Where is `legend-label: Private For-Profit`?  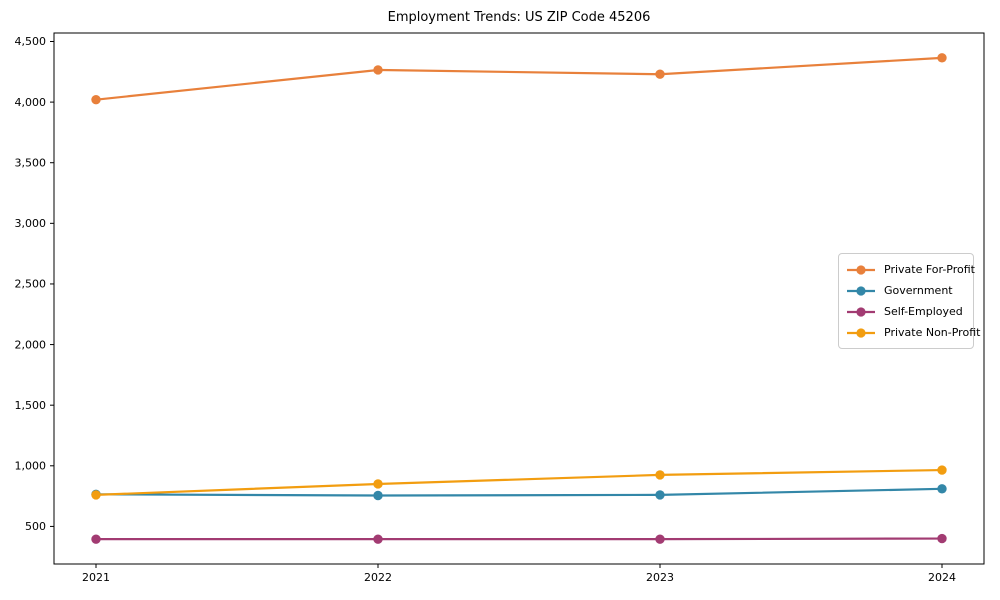
legend-label: Private For-Profit is located at coordinates (929, 269).